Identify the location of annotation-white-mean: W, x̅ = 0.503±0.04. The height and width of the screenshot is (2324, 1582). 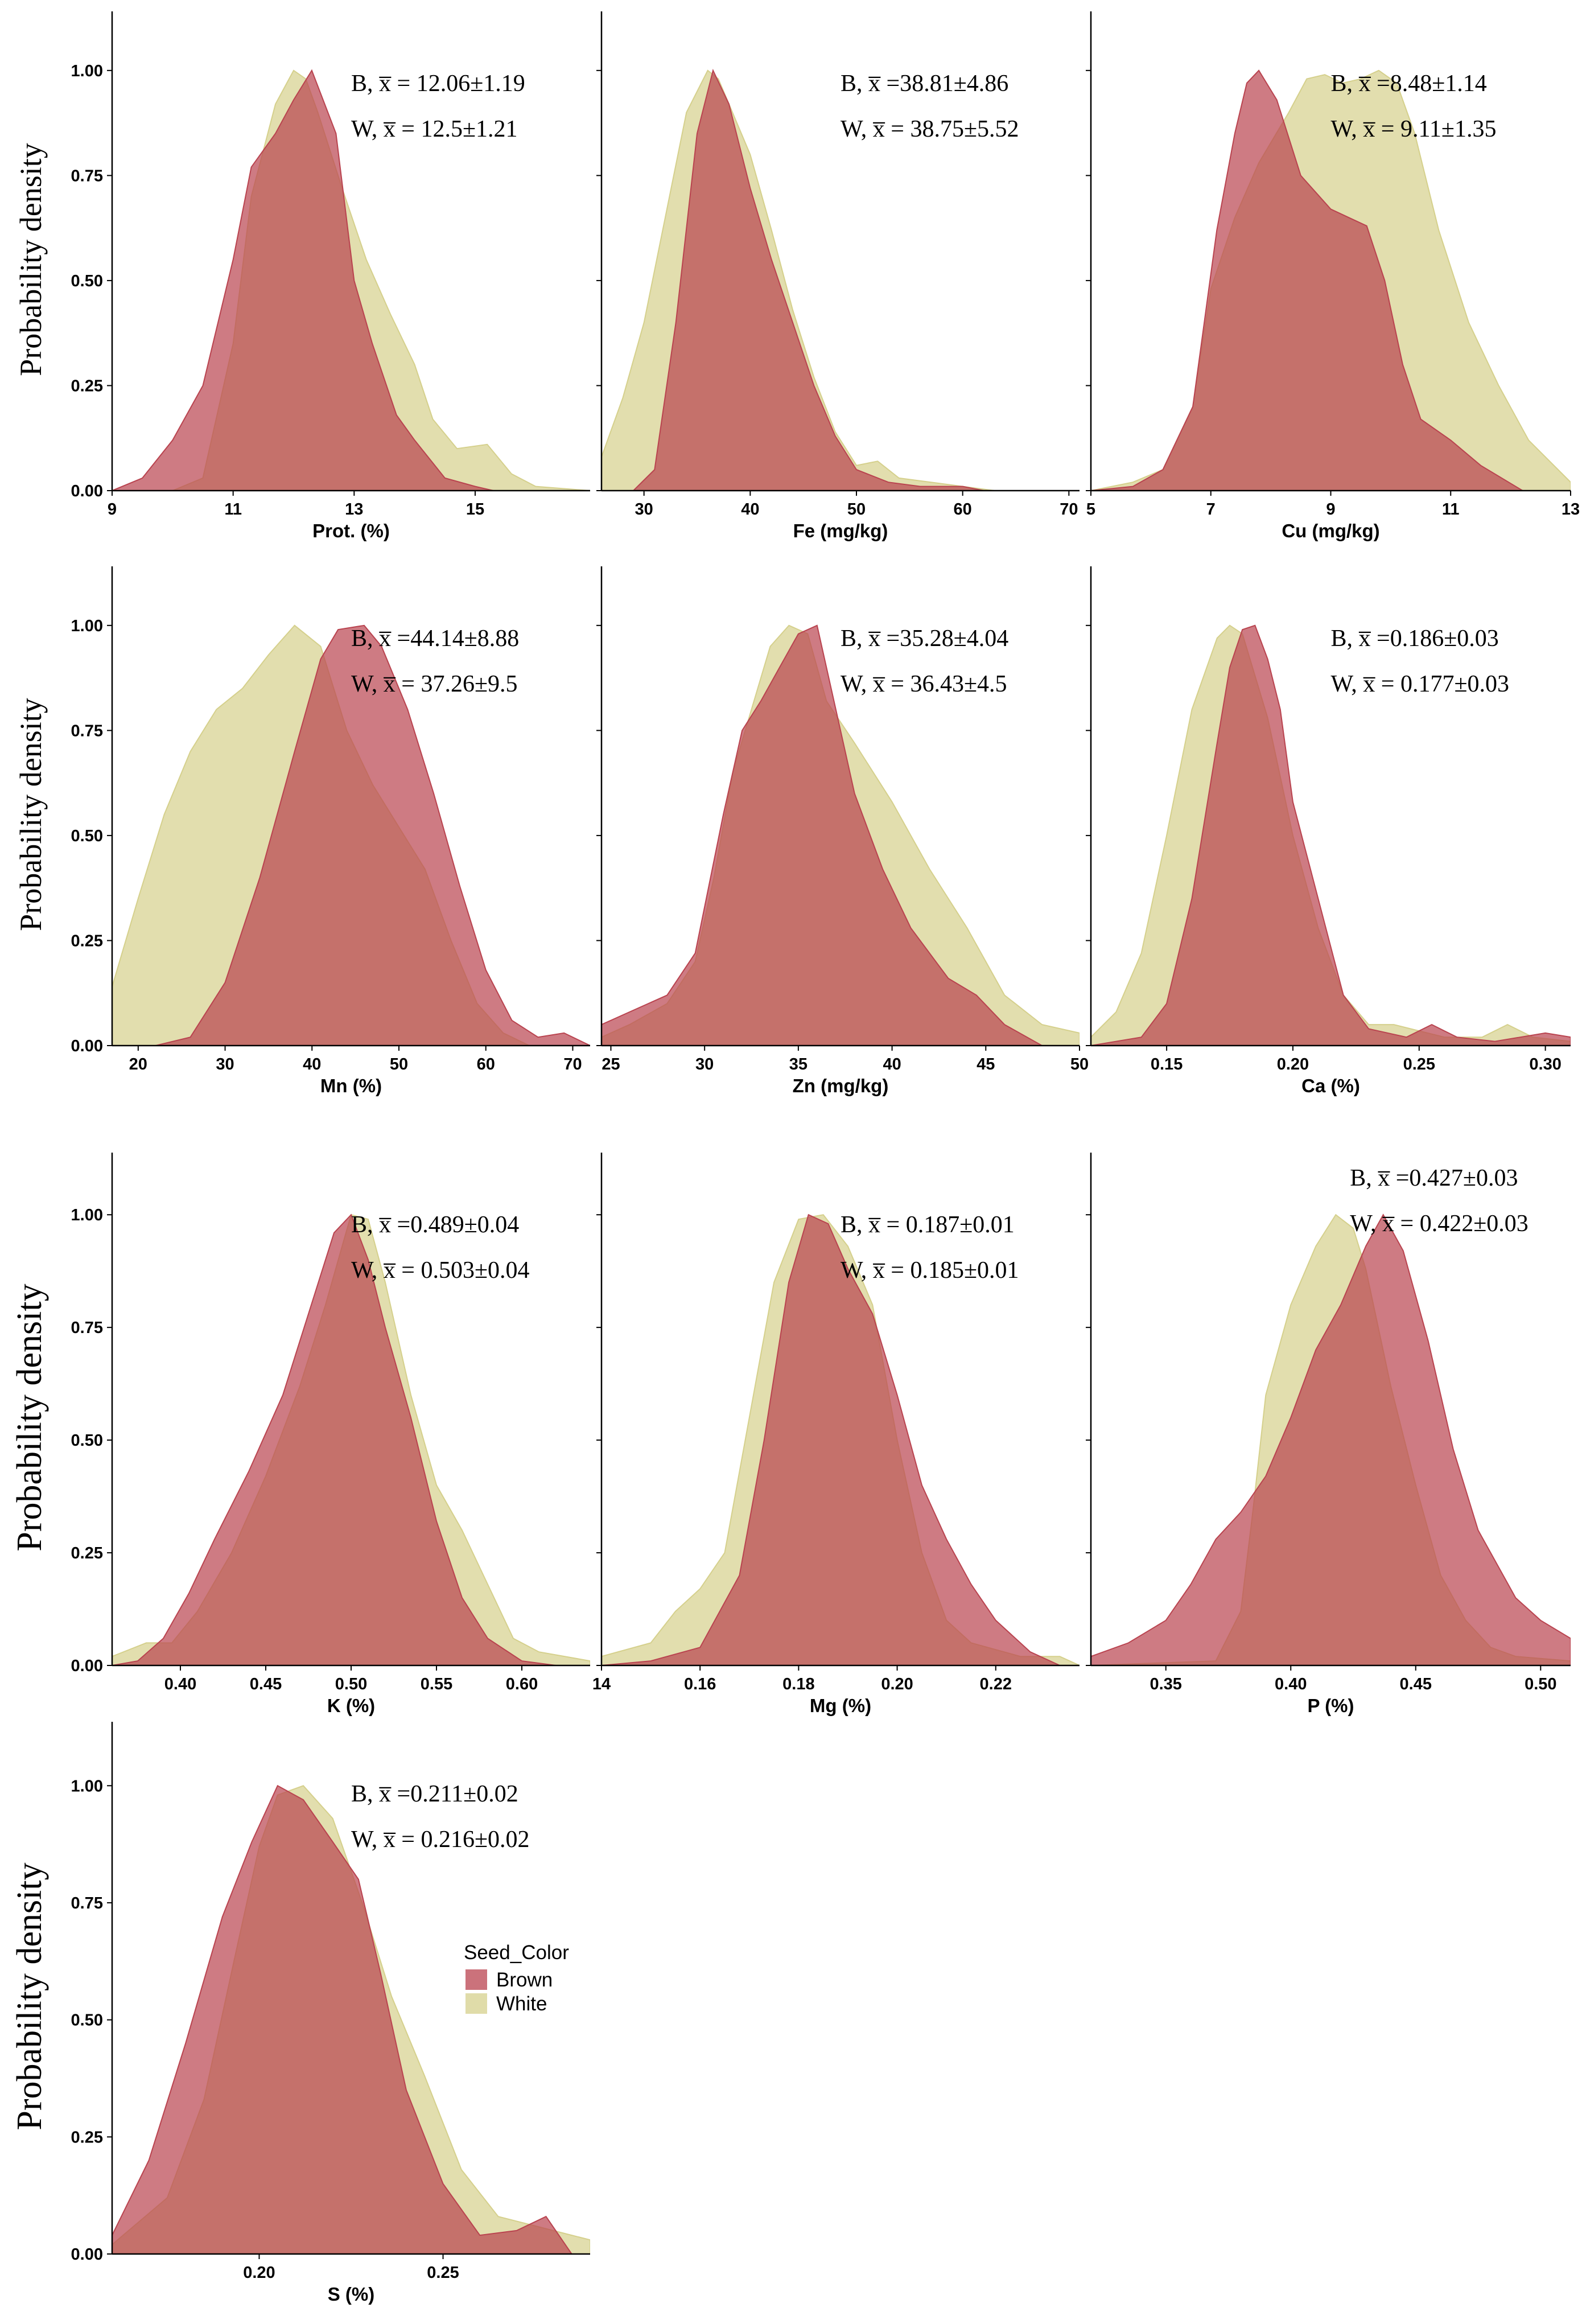
(440, 1270).